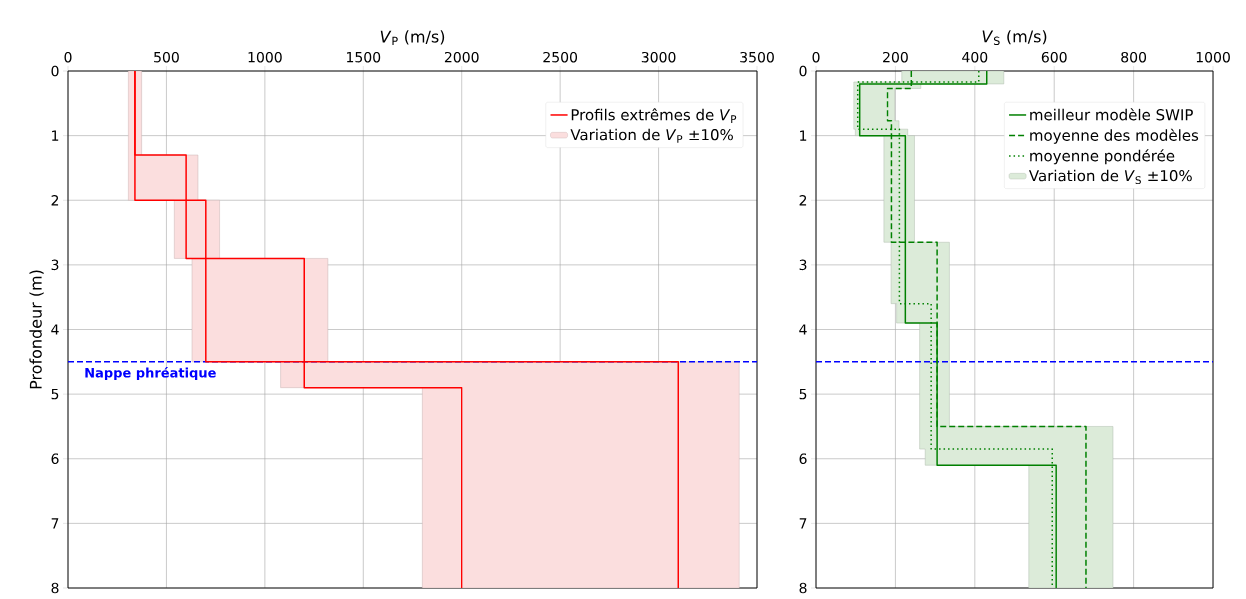  Describe the element at coordinates (757, 57) in the screenshot. I see `x-tick-label: 3500` at that location.